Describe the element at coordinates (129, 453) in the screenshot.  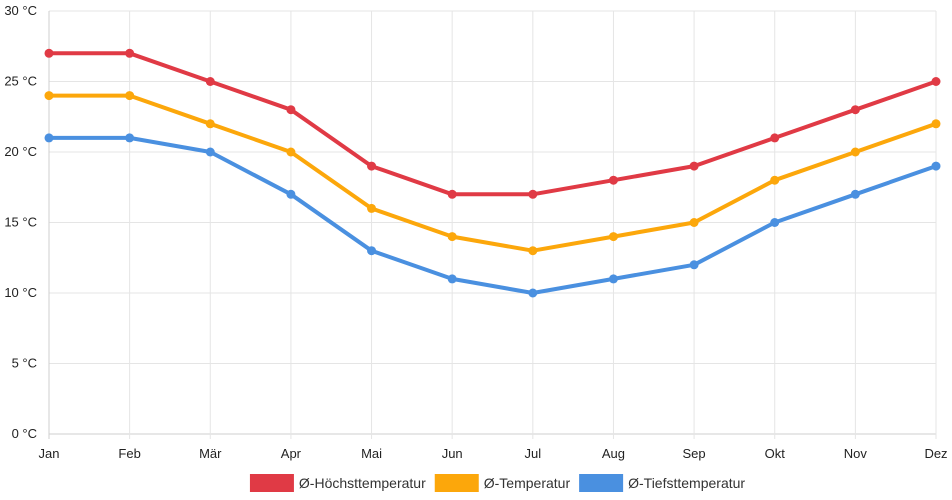
I see `x-tick-label: Feb` at that location.